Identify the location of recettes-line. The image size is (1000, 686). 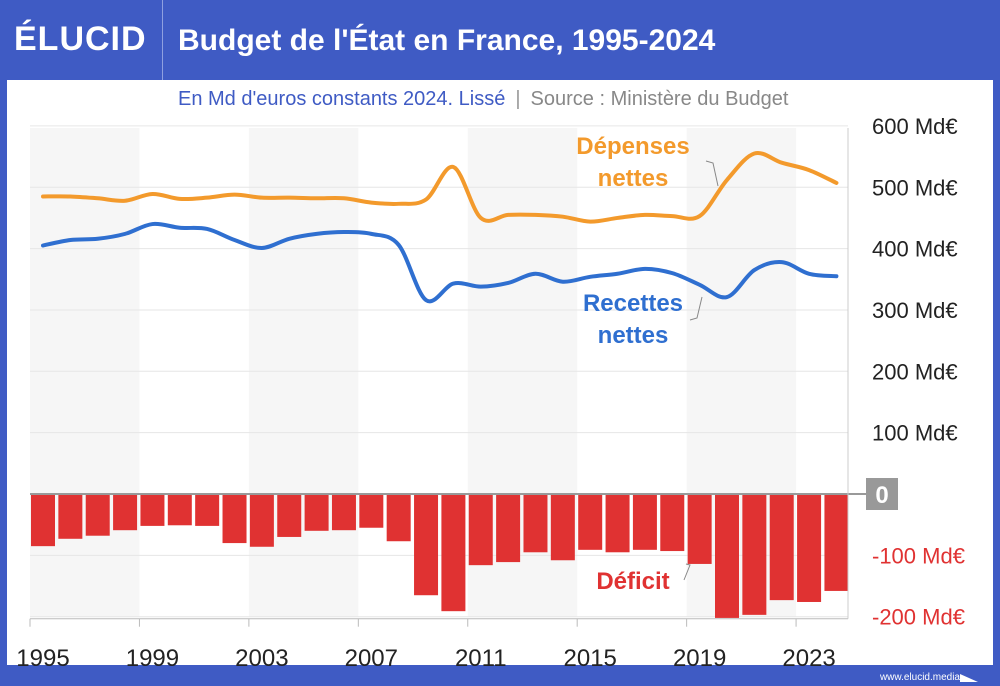
(440, 262).